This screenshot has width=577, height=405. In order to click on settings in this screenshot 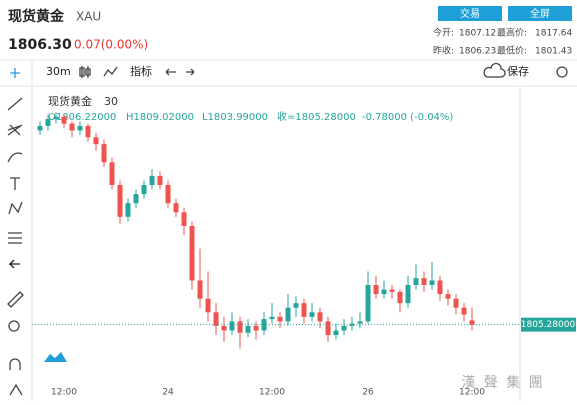, I will do `click(562, 72)`.